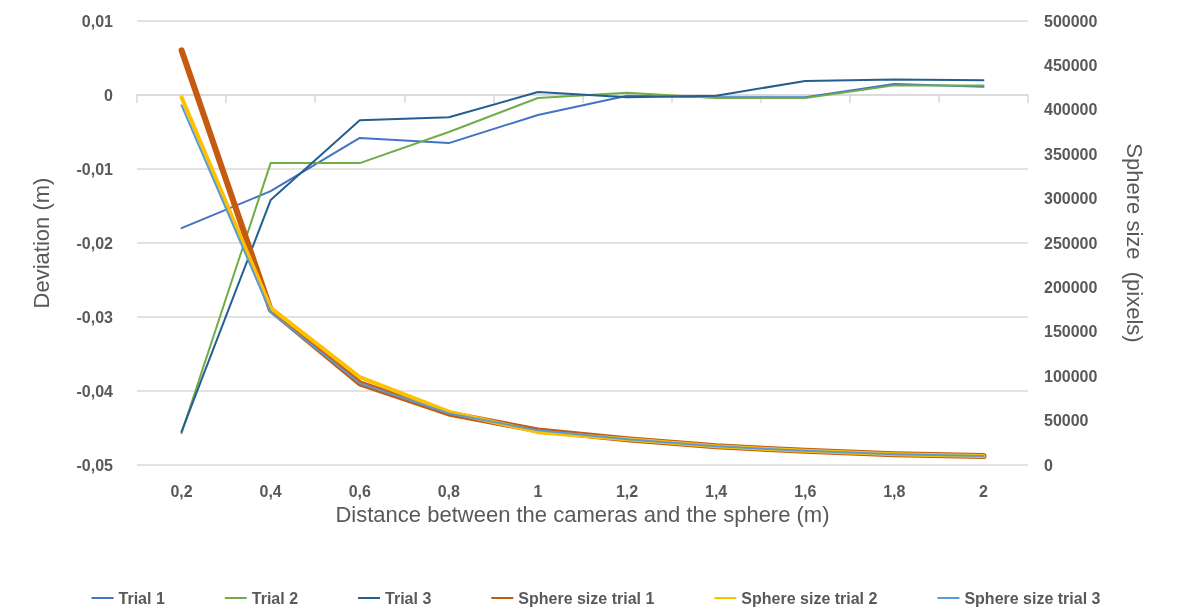 This screenshot has height=615, width=1192. Describe the element at coordinates (95, 243) in the screenshot. I see `y-tick-label: -0,02` at that location.